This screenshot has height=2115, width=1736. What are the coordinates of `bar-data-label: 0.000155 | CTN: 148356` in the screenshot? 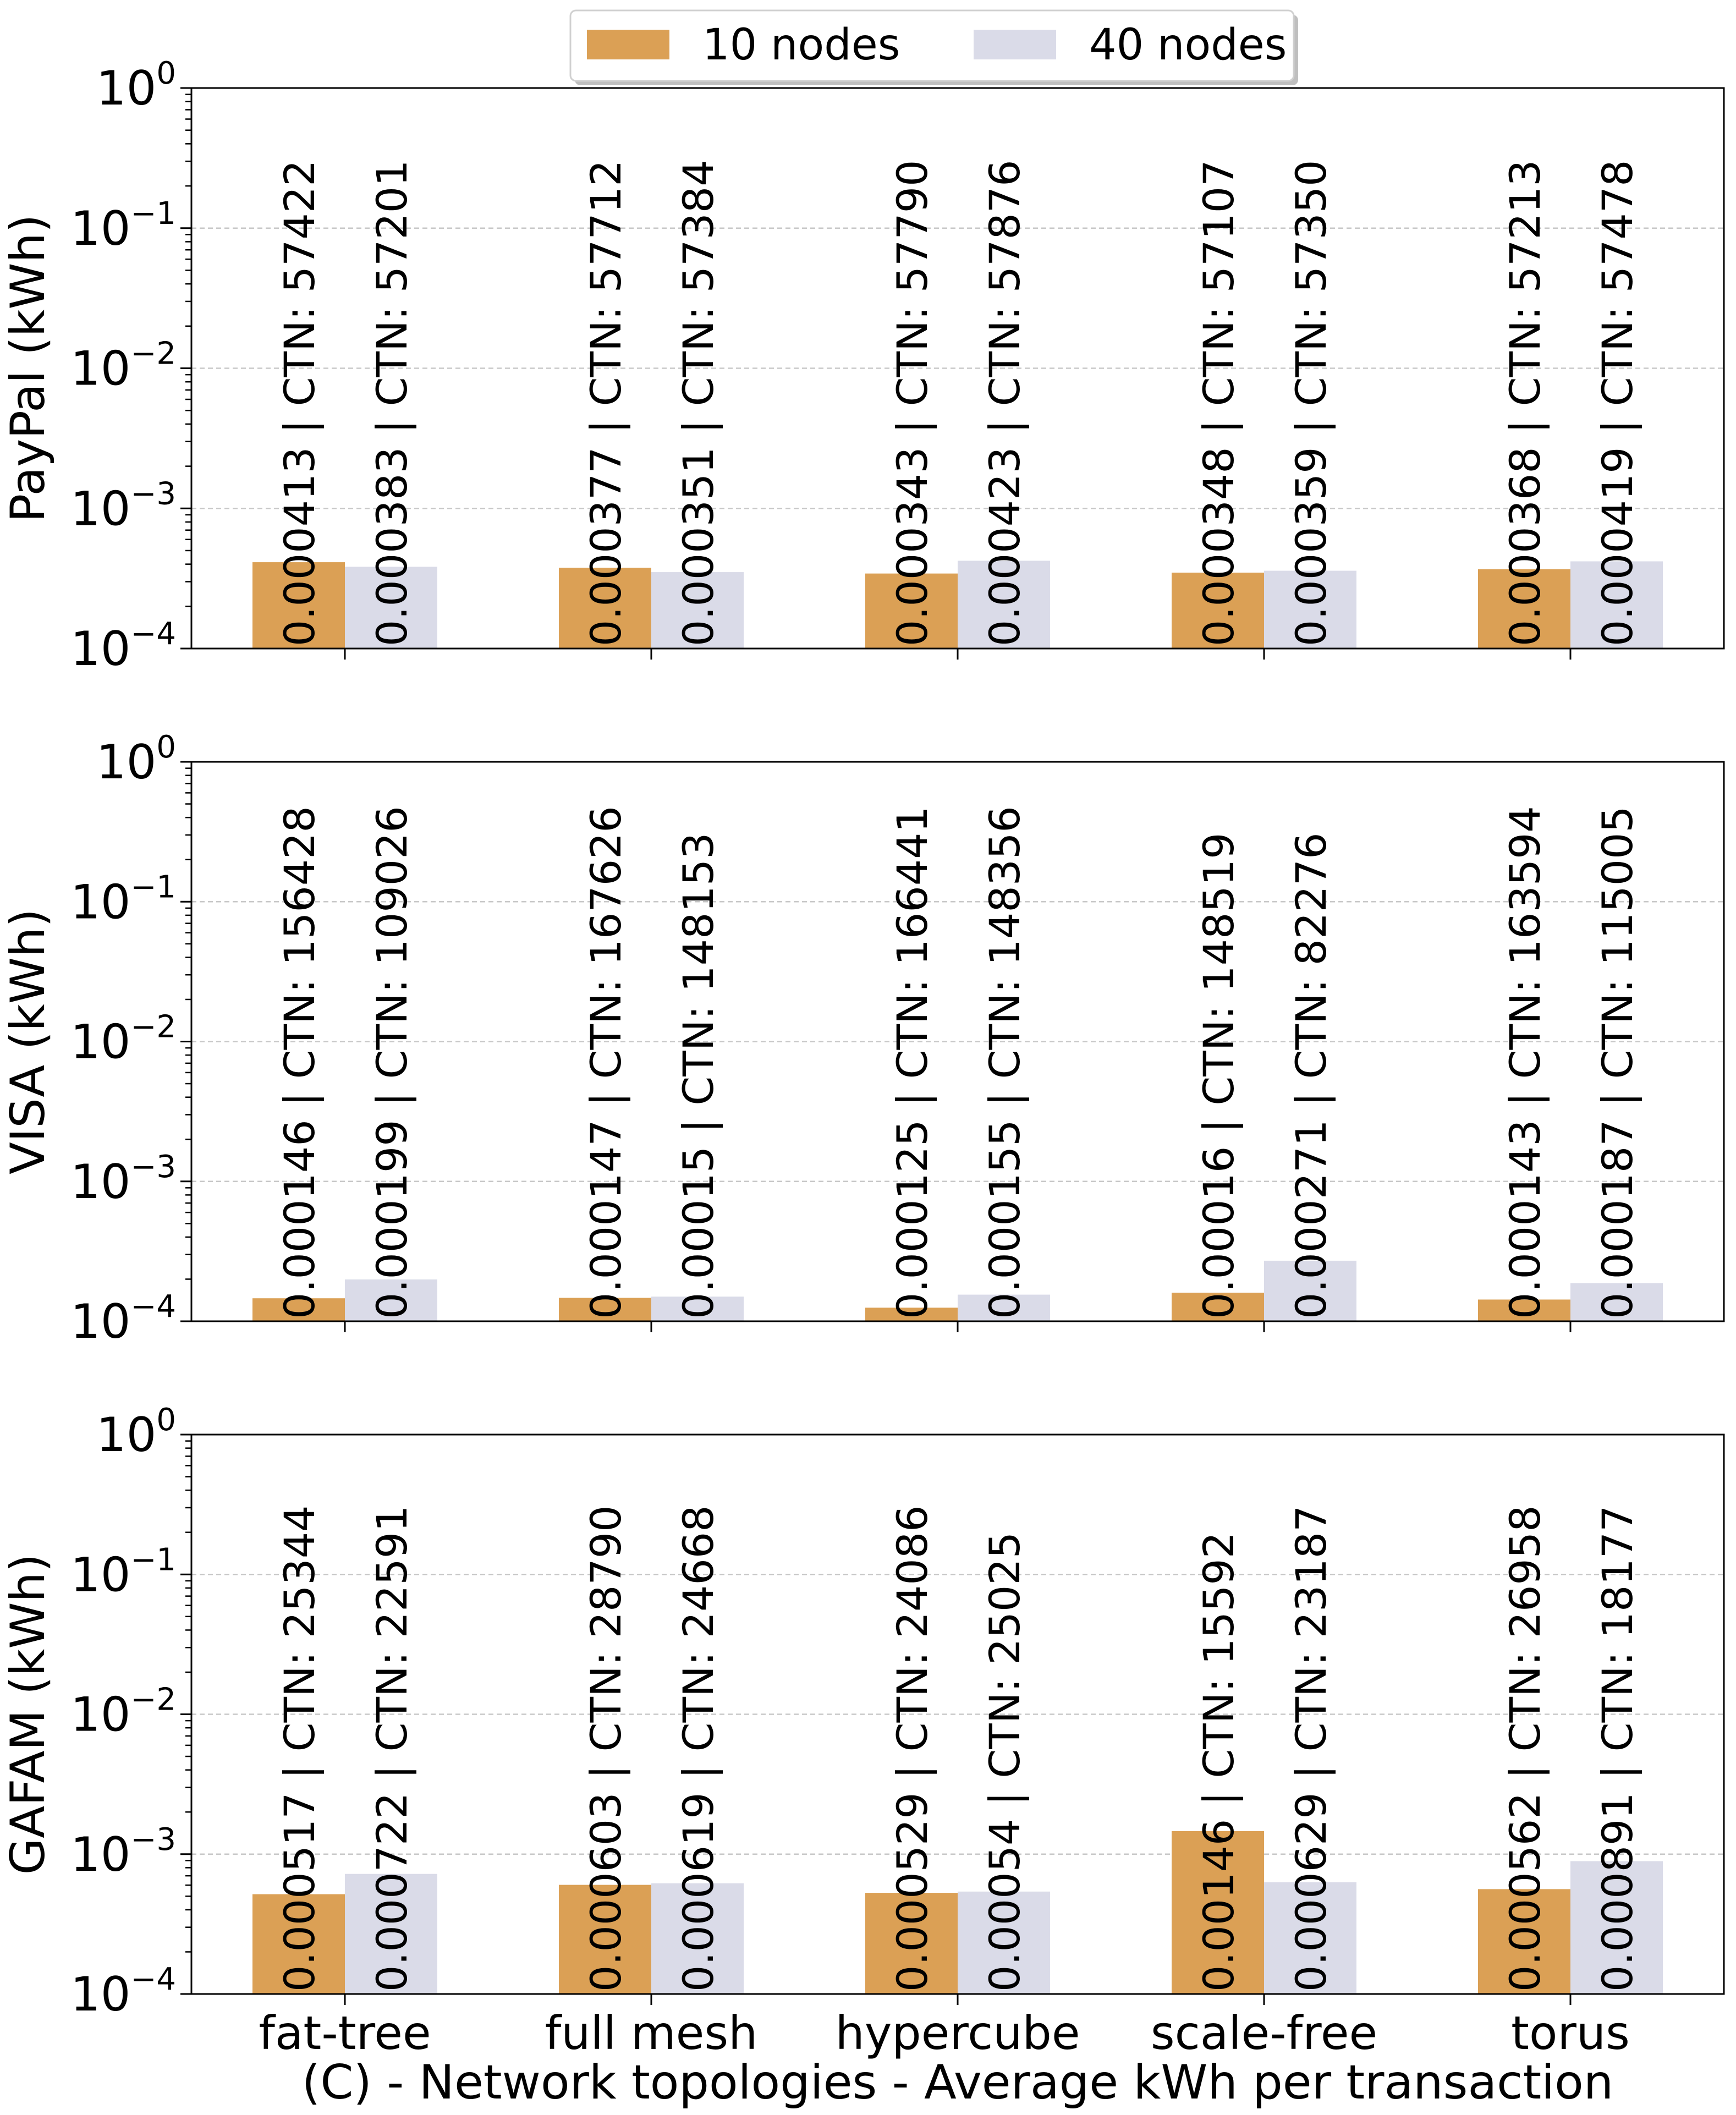 It's located at (1005, 1062).